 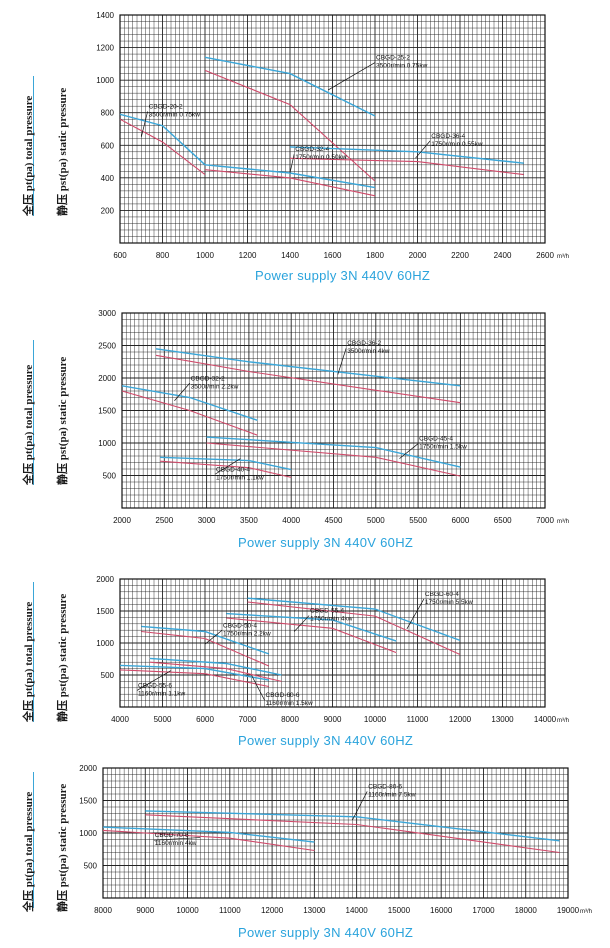 I want to click on series-label-spec: 1750r/min 0.50kw, so click(x=321, y=157).